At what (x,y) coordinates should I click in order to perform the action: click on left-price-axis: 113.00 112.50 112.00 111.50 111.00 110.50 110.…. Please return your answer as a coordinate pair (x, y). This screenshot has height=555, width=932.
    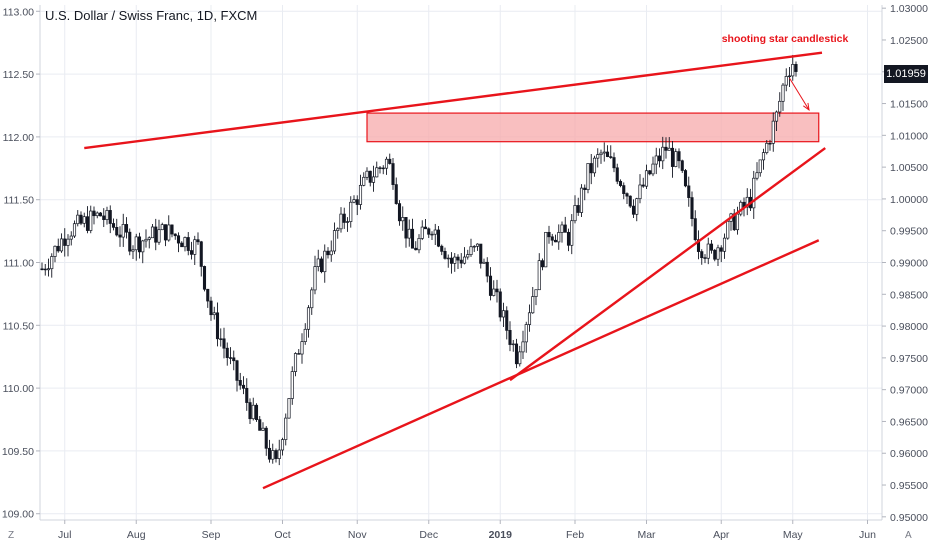
    Looking at the image, I should click on (21, 263).